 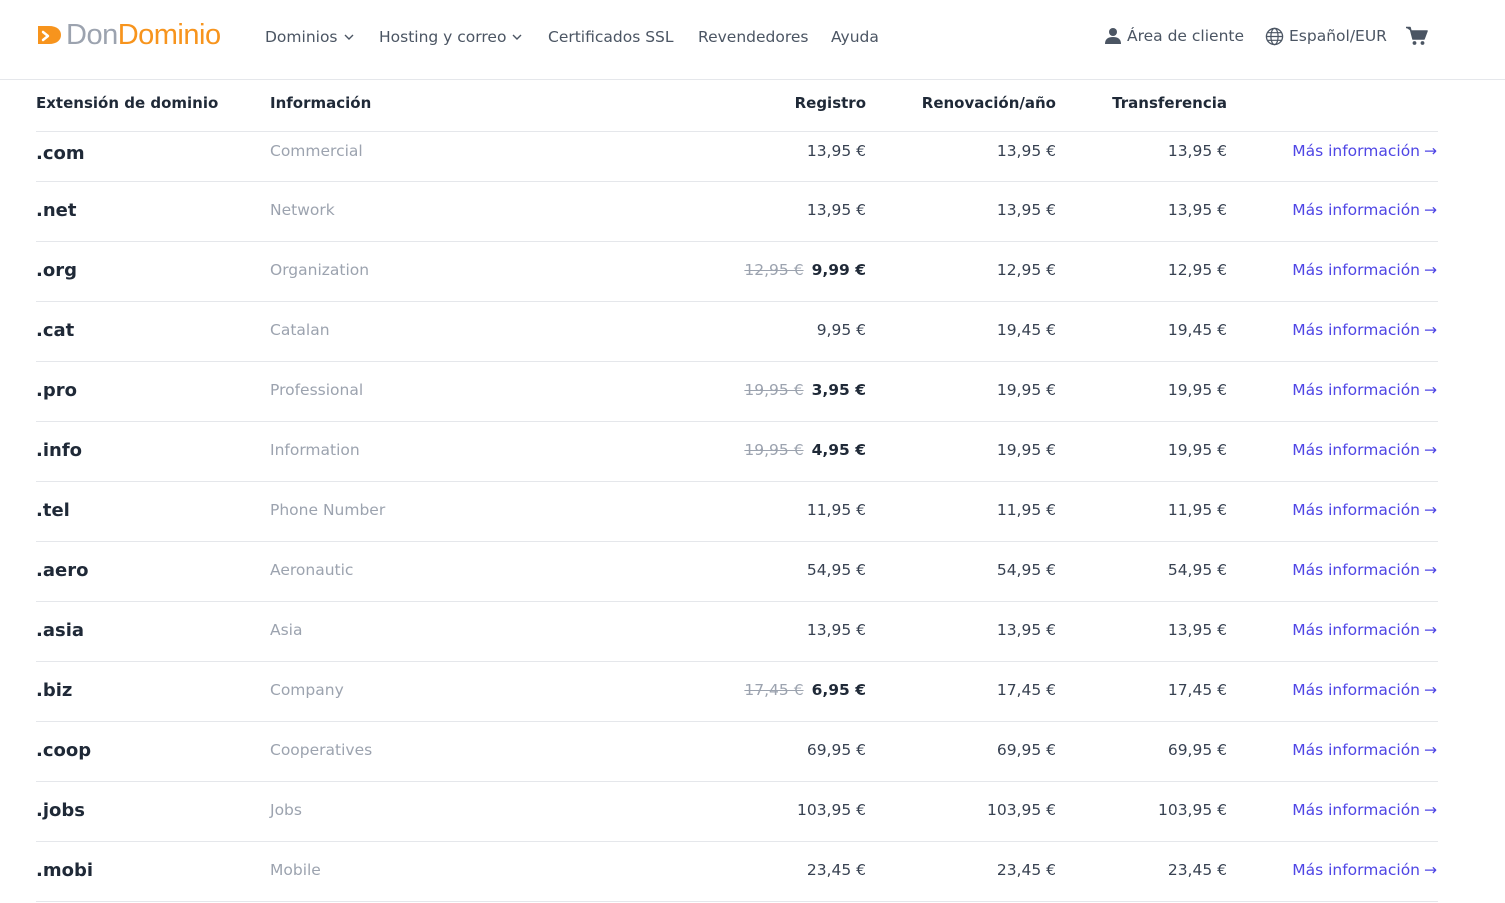 I want to click on registration-cell: 54,95 €, so click(x=738, y=570).